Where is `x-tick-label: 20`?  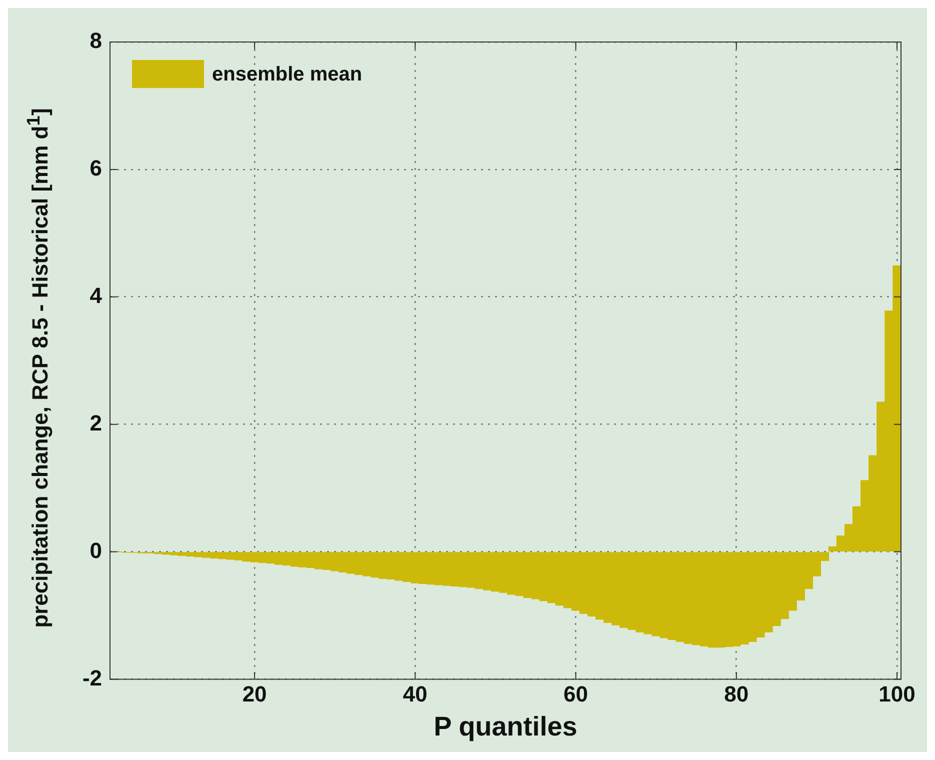
x-tick-label: 20 is located at coordinates (254, 693).